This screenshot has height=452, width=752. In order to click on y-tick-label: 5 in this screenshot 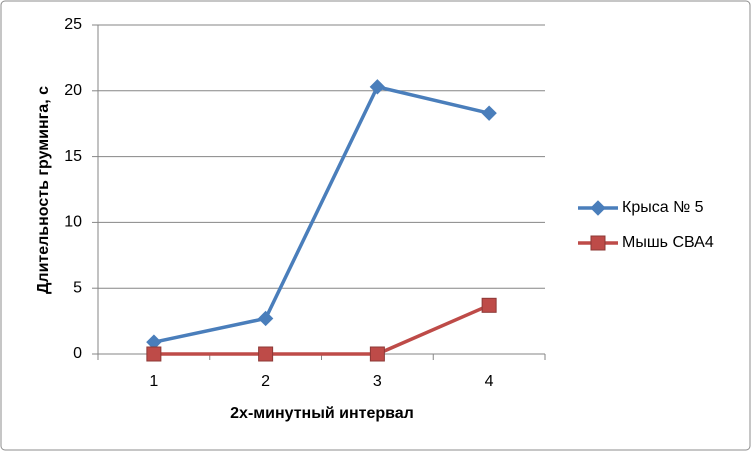, I will do `click(77, 287)`.